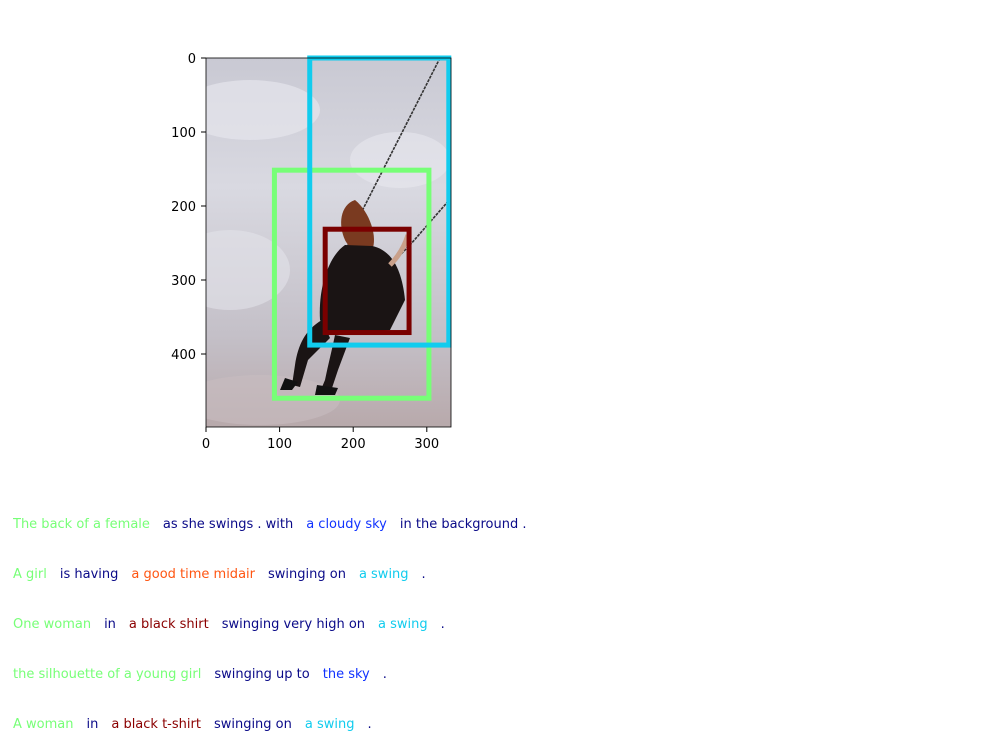  What do you see at coordinates (293, 624) in the screenshot?
I see `caption-phrase: swinging very high on` at bounding box center [293, 624].